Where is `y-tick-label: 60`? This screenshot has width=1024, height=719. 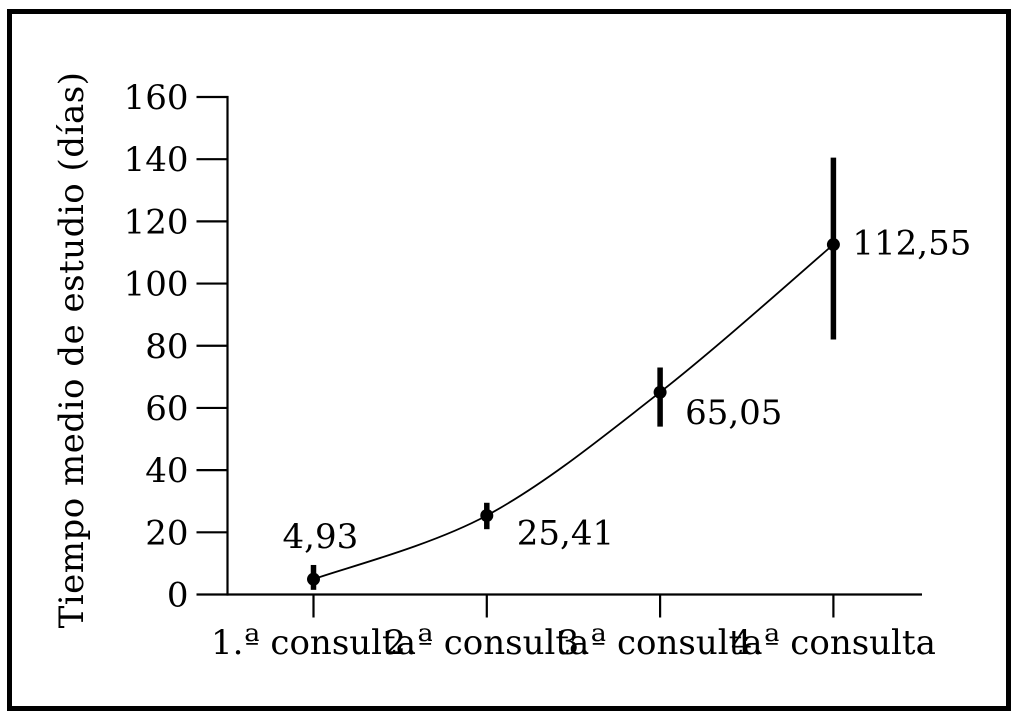 y-tick-label: 60 is located at coordinates (166, 409).